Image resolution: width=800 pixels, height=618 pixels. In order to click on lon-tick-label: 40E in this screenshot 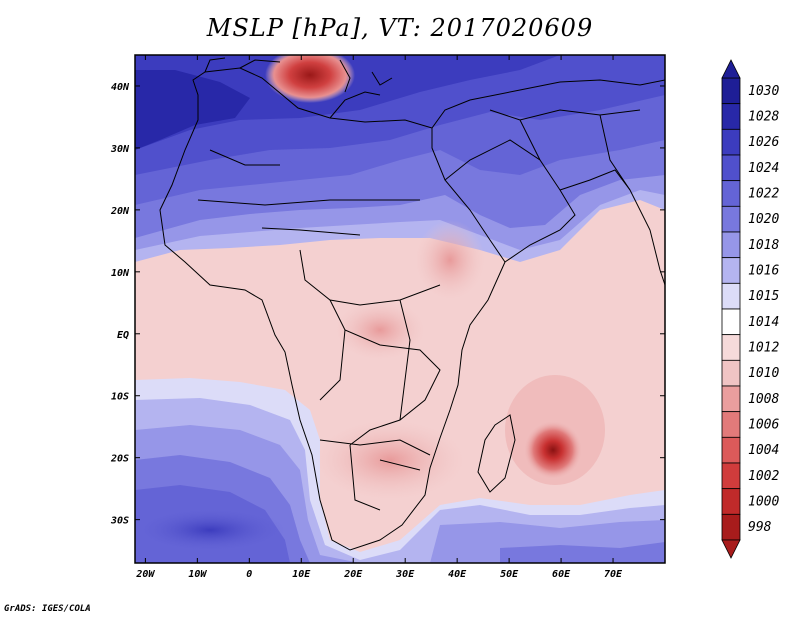, I will do `click(457, 574)`.